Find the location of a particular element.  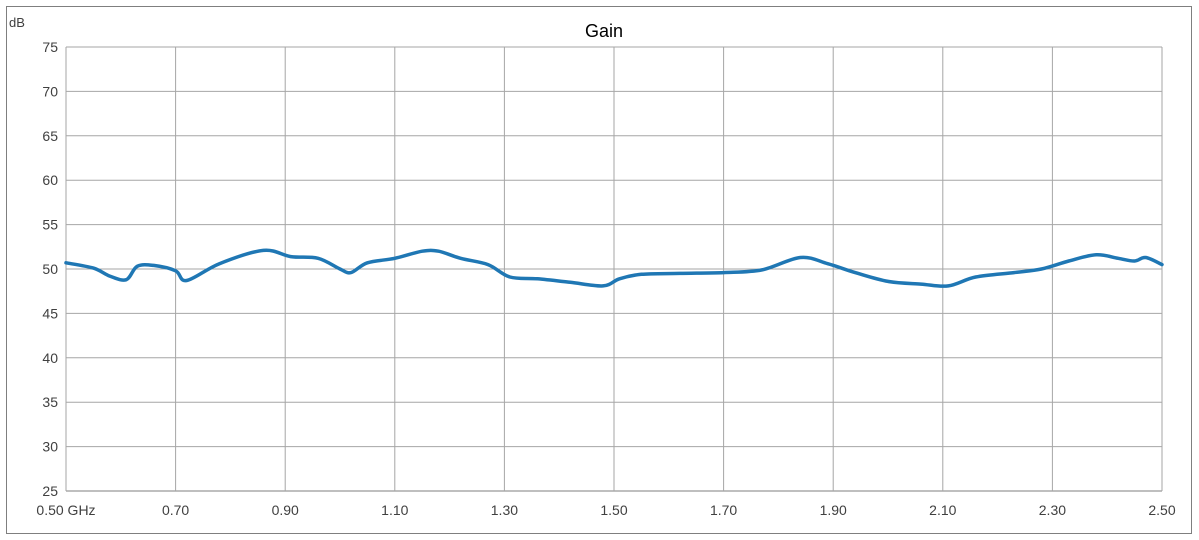

chart-title: Gain is located at coordinates (604, 31).